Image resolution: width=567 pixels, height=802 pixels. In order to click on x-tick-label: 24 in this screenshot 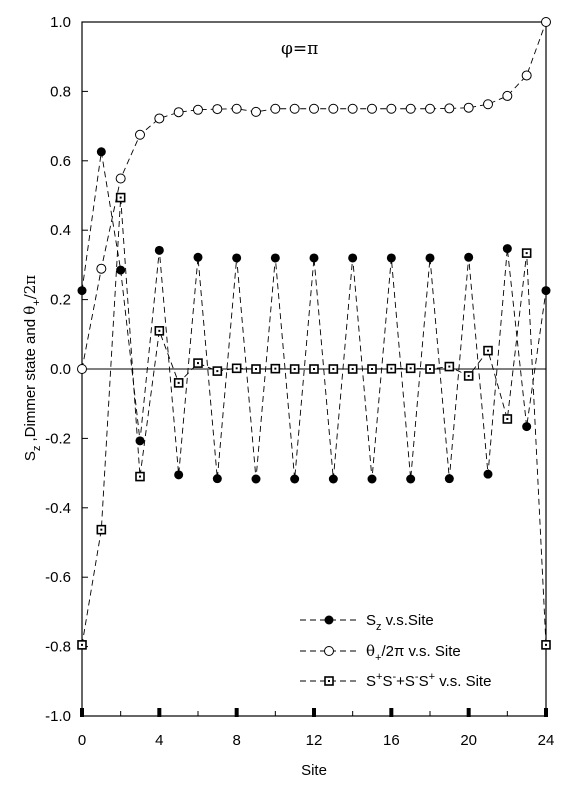, I will do `click(546, 740)`.